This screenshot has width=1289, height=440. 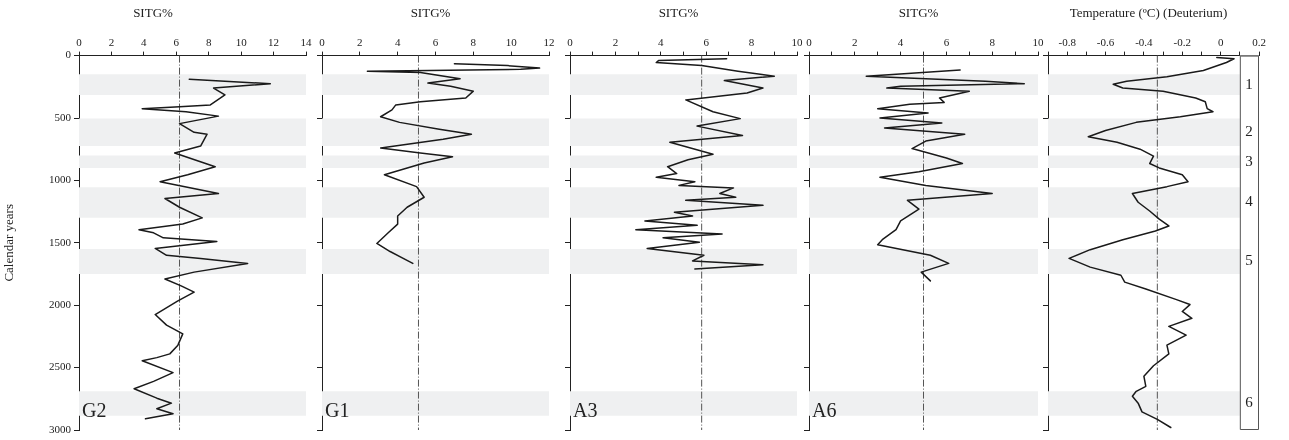 I want to click on x-tick-label: -0.2, so click(x=1182, y=41).